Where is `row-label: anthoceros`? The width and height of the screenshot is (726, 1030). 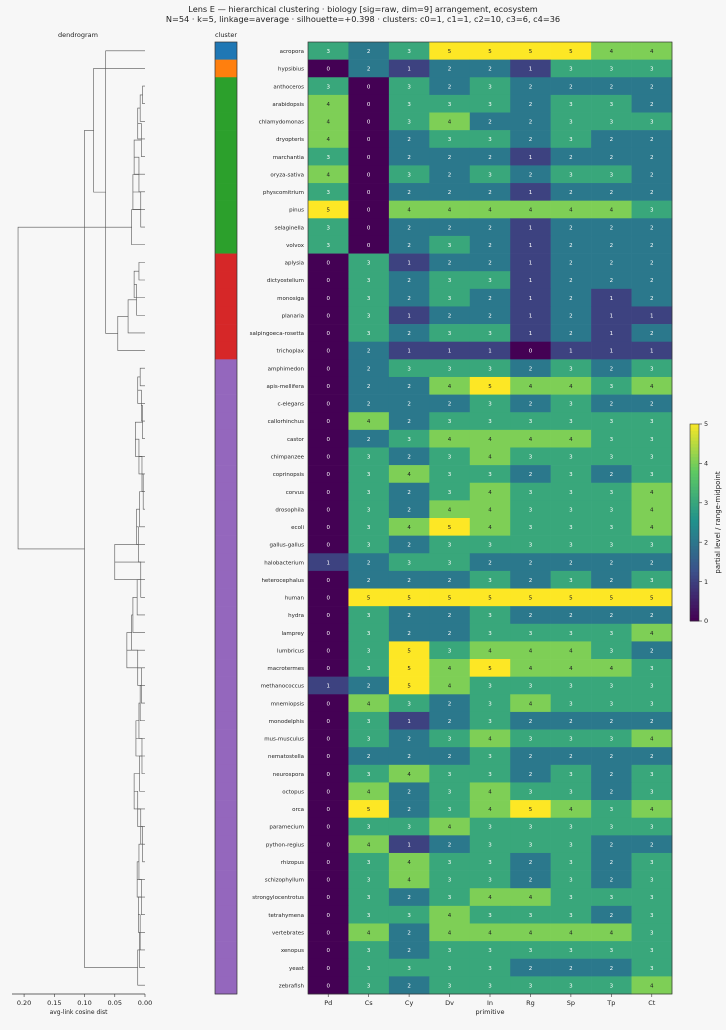 row-label: anthoceros is located at coordinates (288, 87).